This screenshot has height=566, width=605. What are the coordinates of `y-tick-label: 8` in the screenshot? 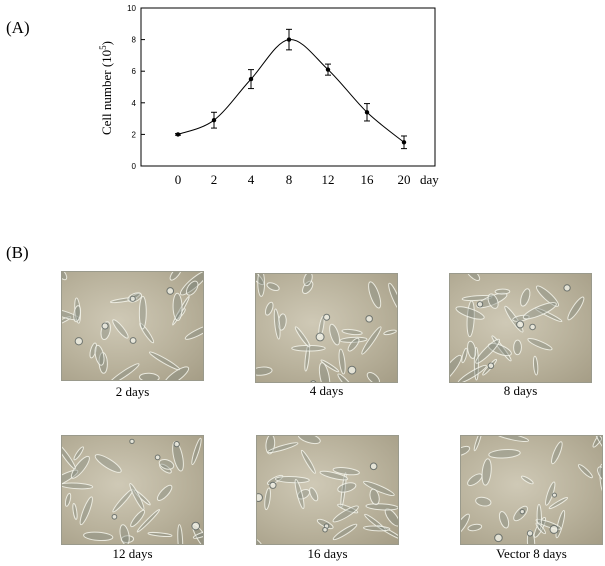 It's located at (134, 40).